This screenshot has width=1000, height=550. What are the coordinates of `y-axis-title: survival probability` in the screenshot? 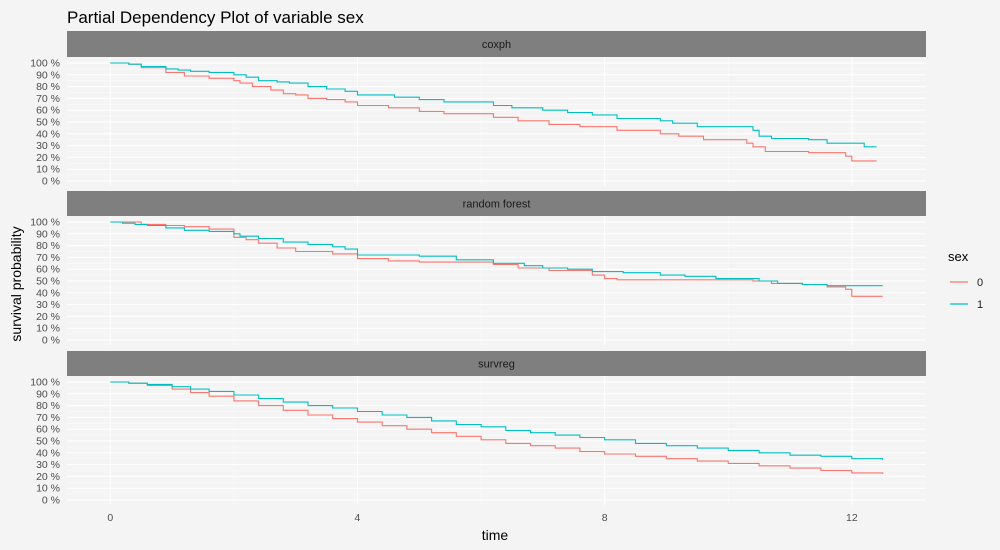 It's located at (16, 283).